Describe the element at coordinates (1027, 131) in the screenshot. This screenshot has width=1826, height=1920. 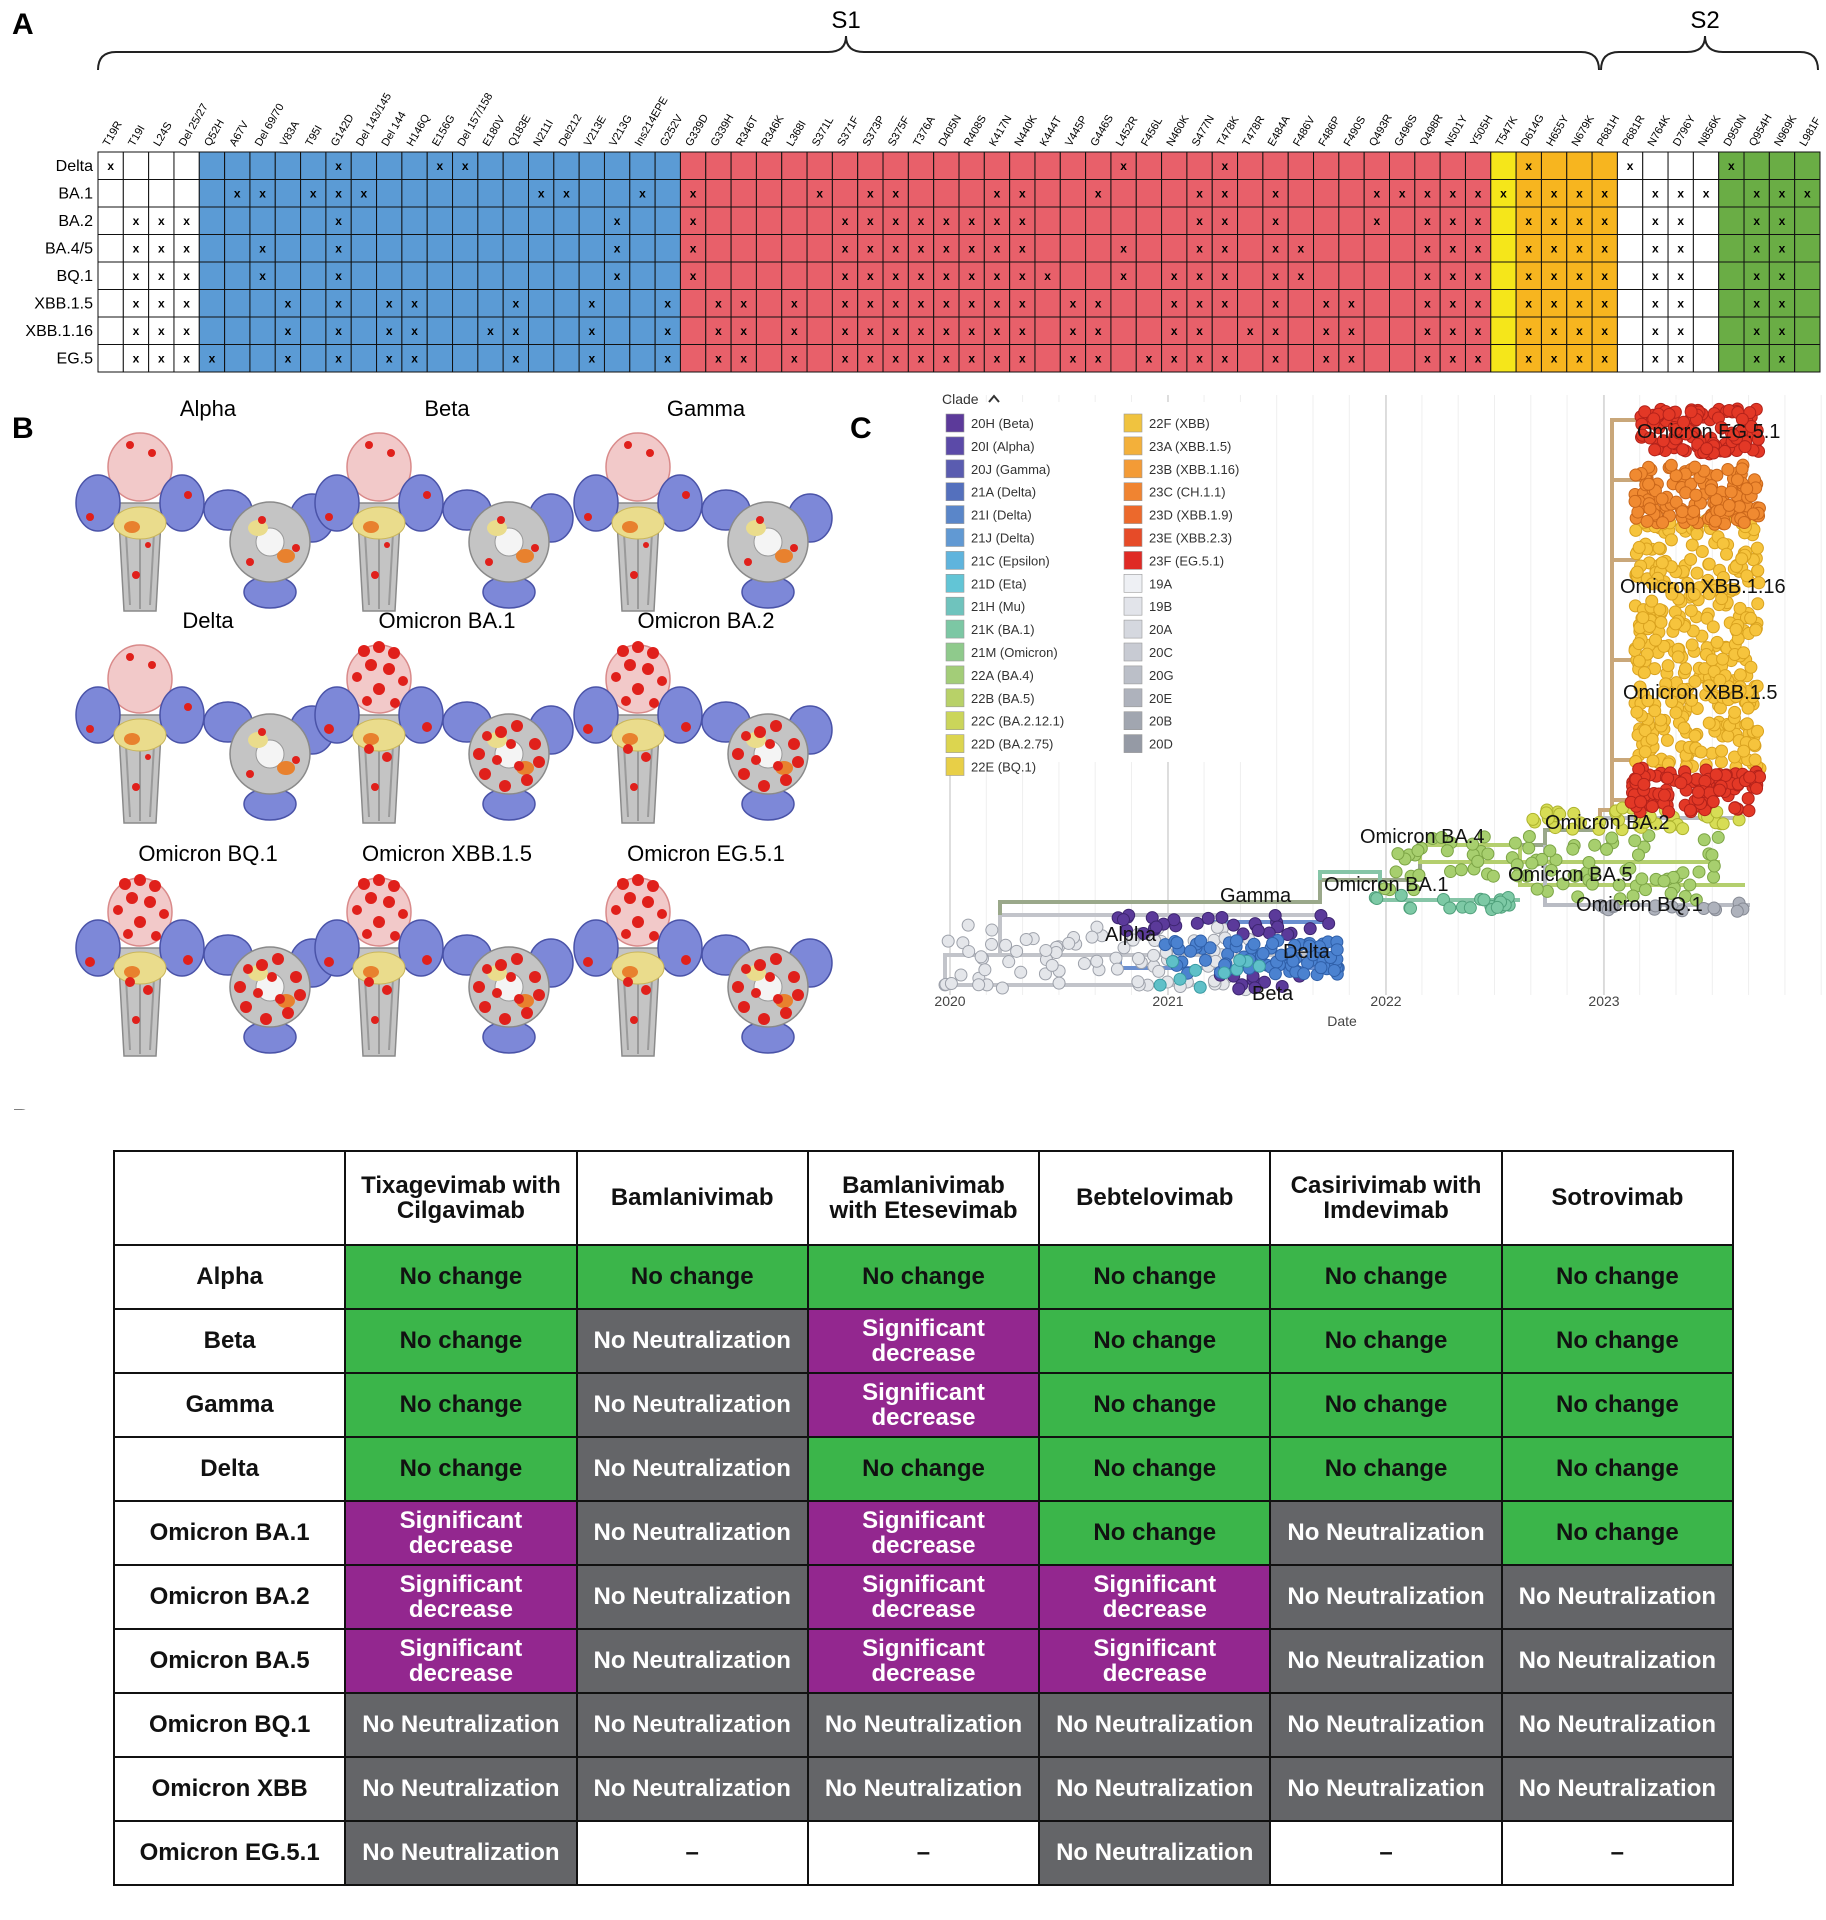
I see `mutation-label: N440K` at that location.